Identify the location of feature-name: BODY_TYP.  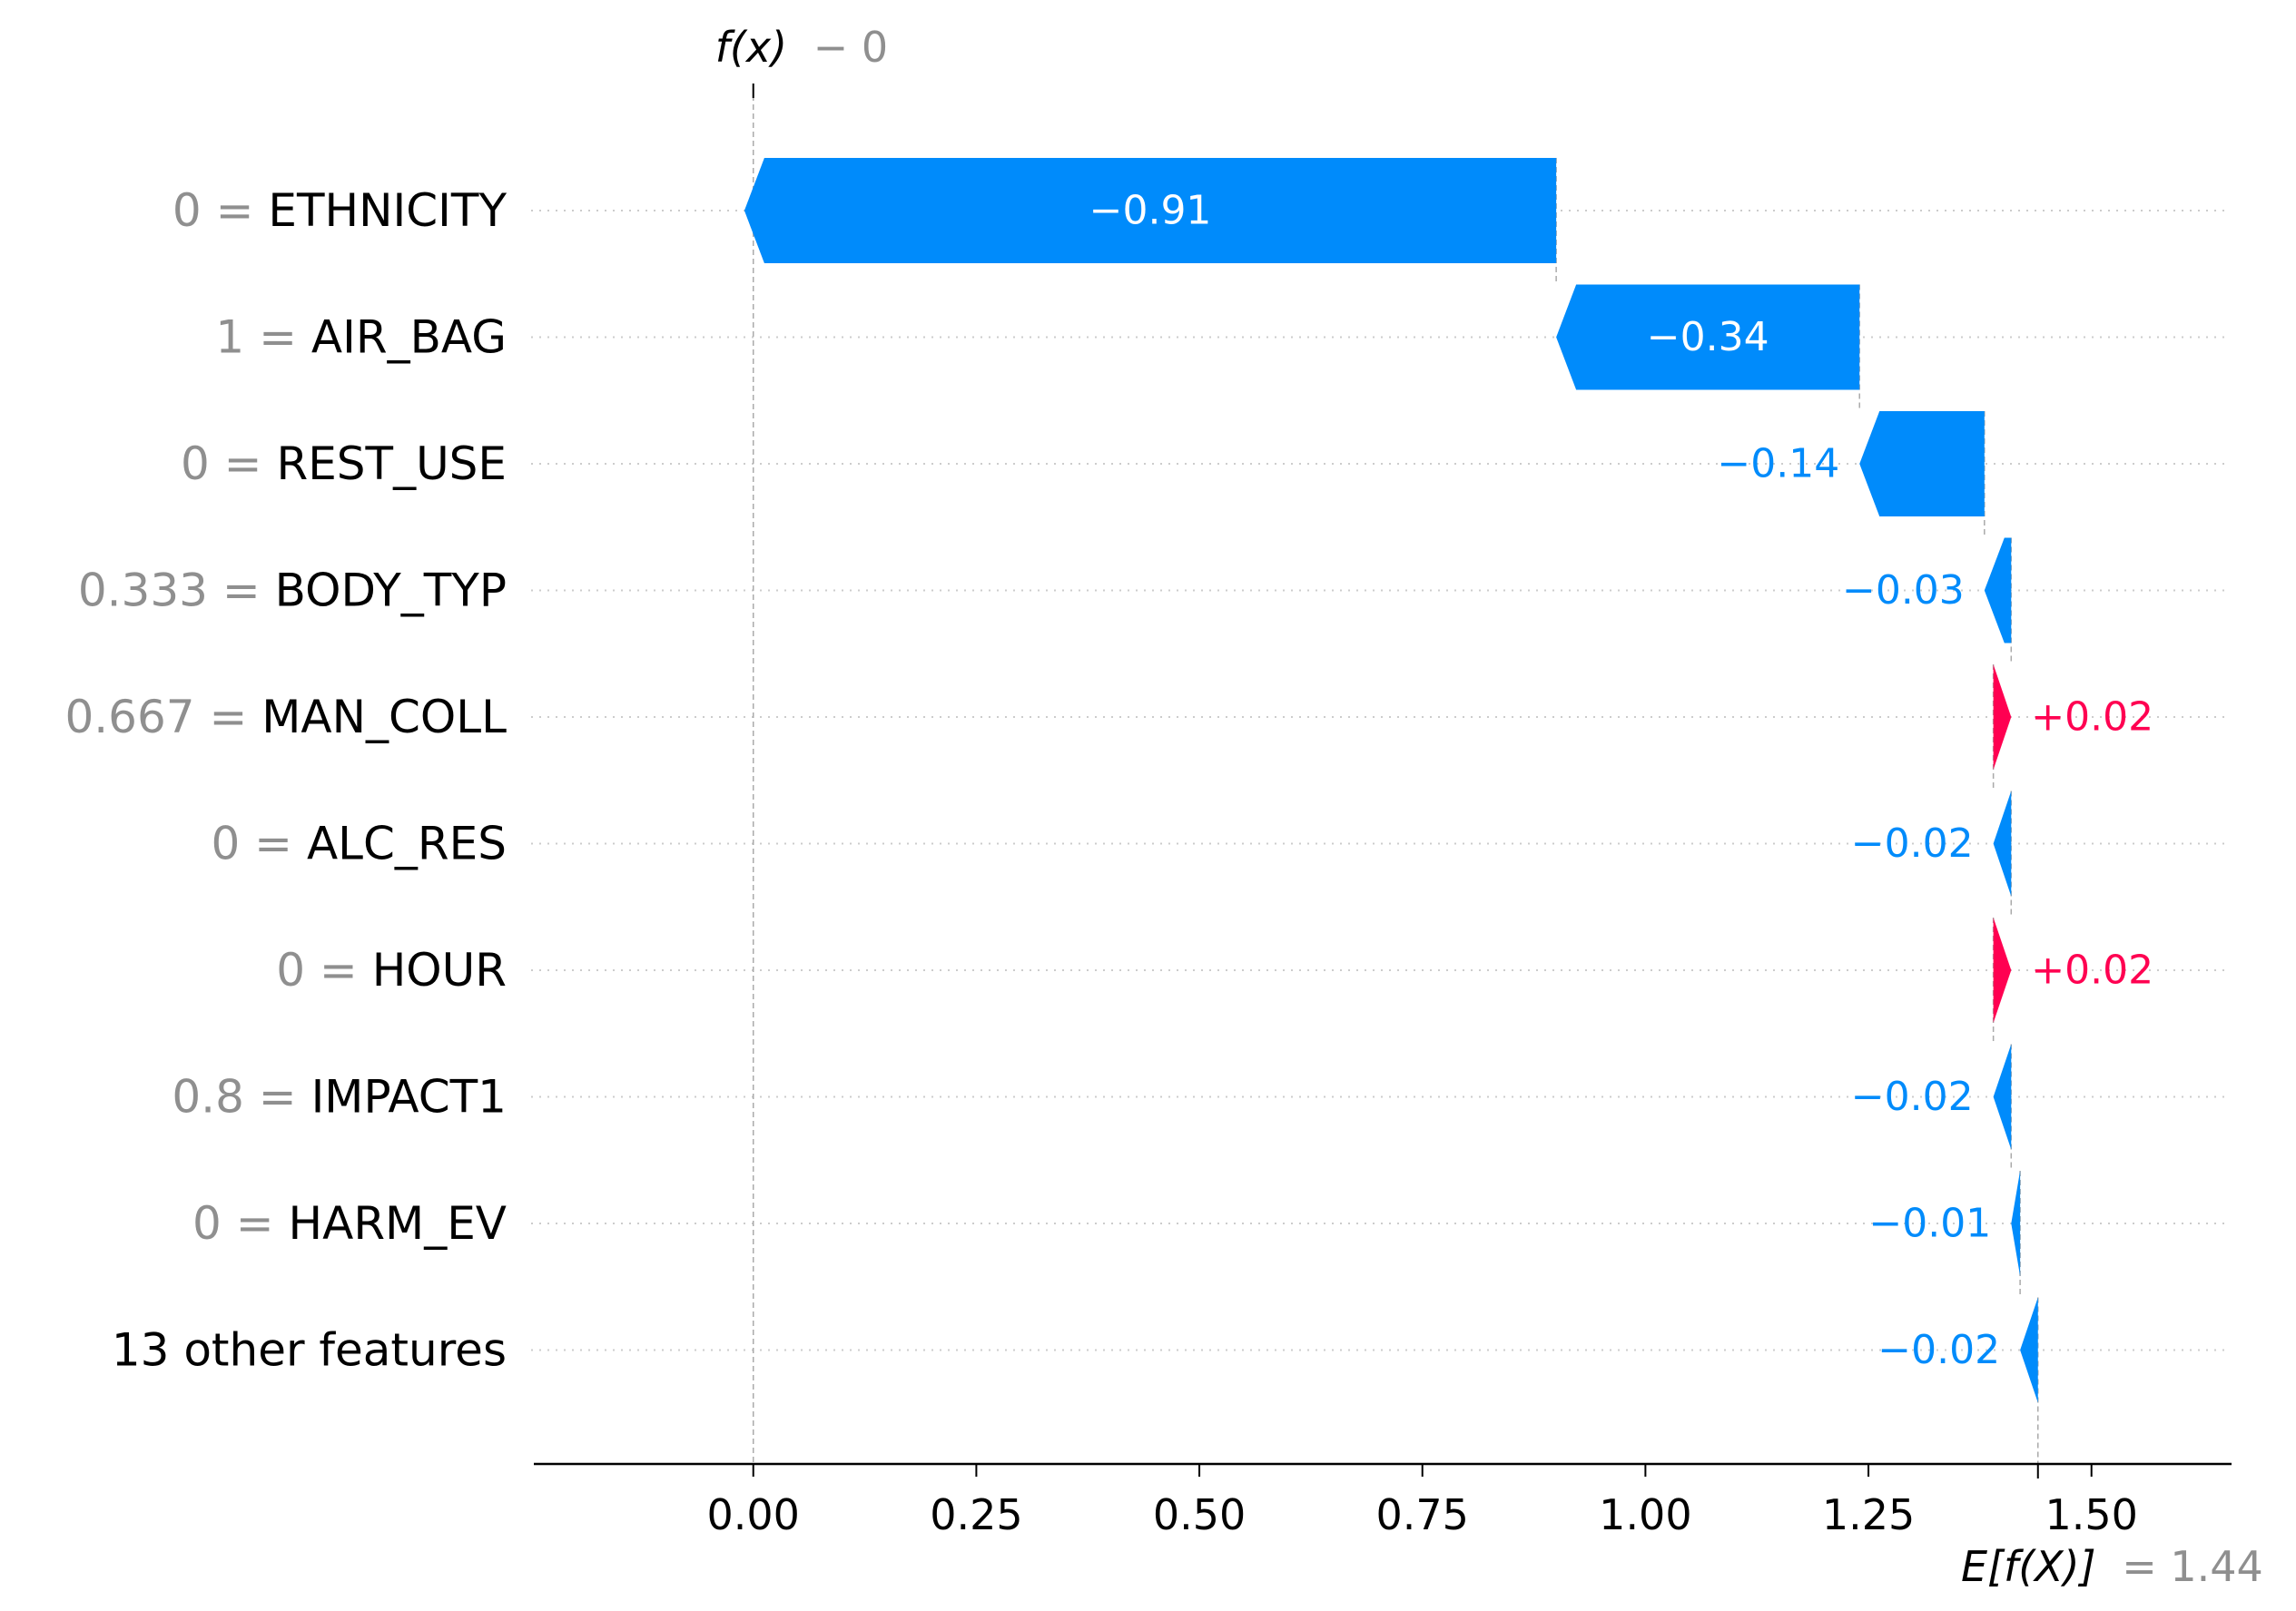
(391, 591).